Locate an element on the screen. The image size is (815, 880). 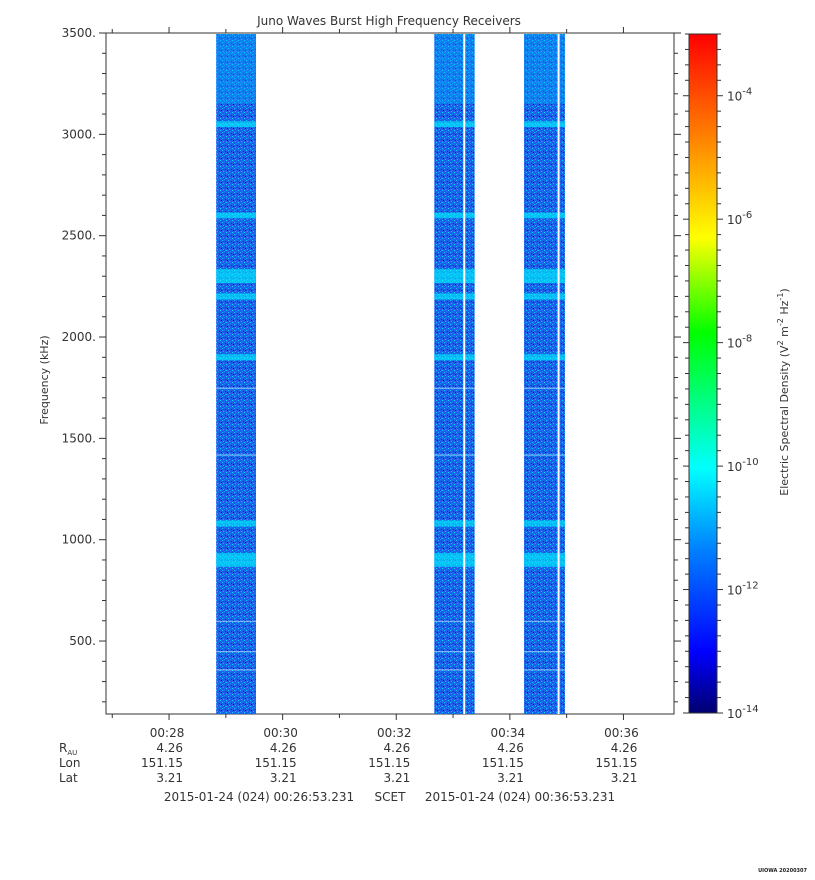
ephemeris-value-2-3: 3.21 is located at coordinates (510, 778).